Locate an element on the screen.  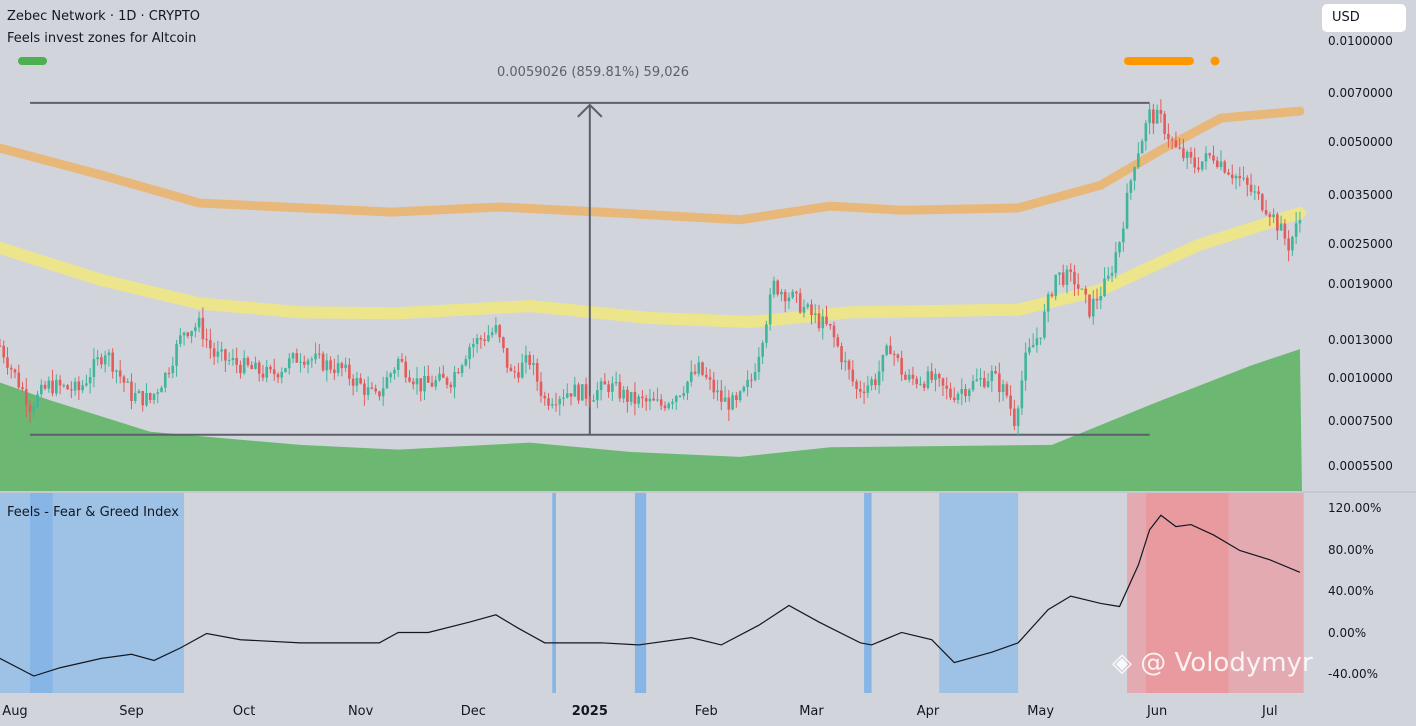
time-axis-label: Apr is located at coordinates (928, 711).